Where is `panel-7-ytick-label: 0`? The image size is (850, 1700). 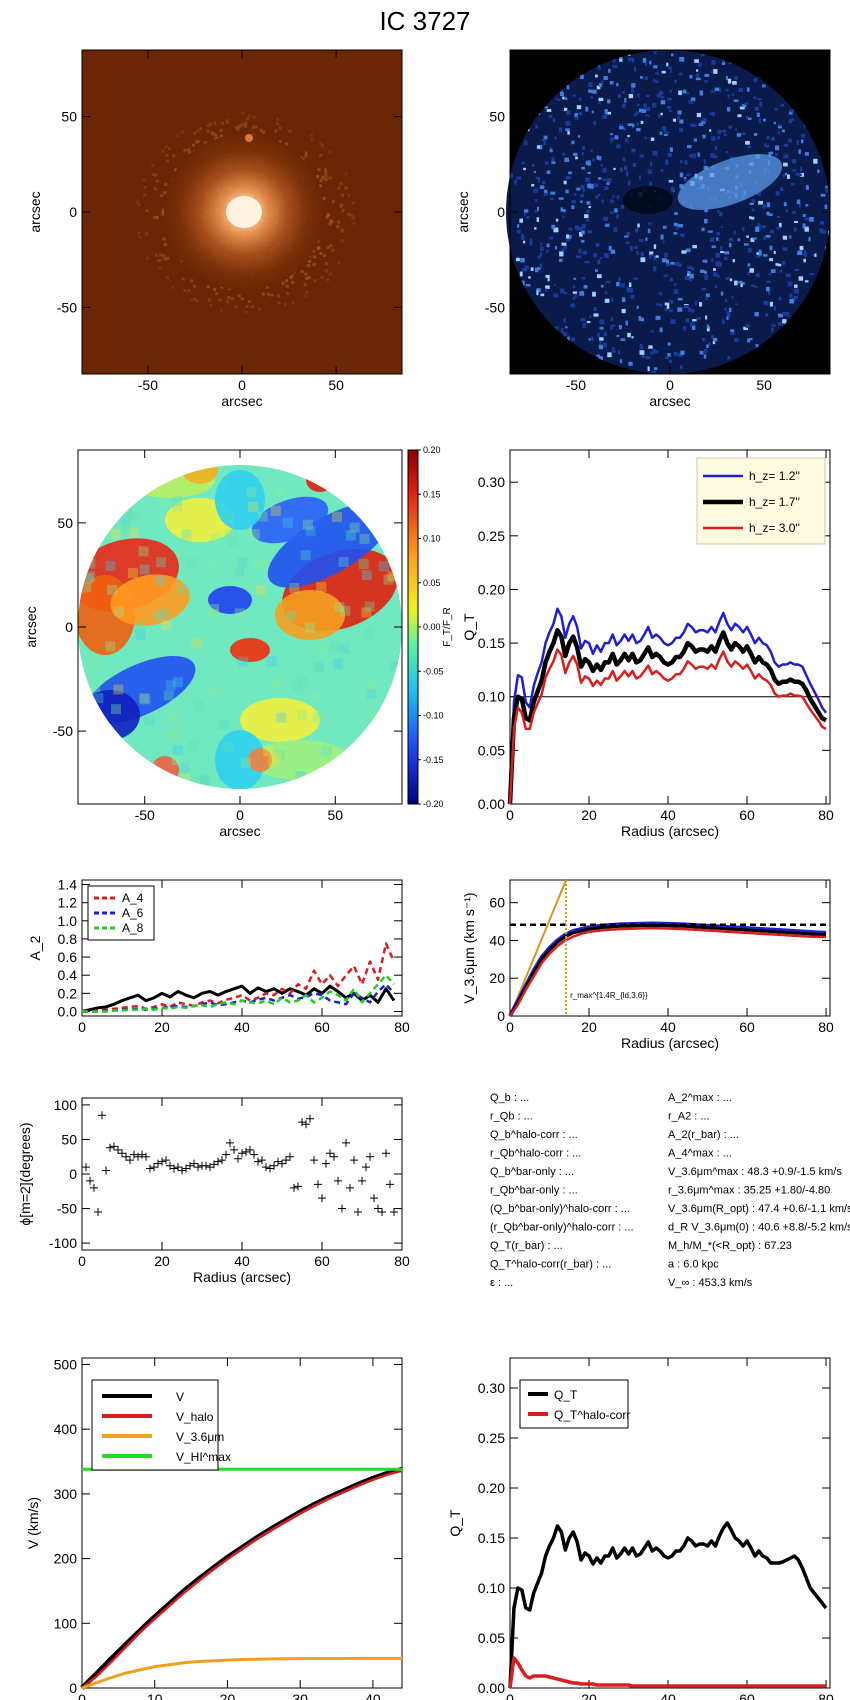 panel-7-ytick-label: 0 is located at coordinates (73, 1174).